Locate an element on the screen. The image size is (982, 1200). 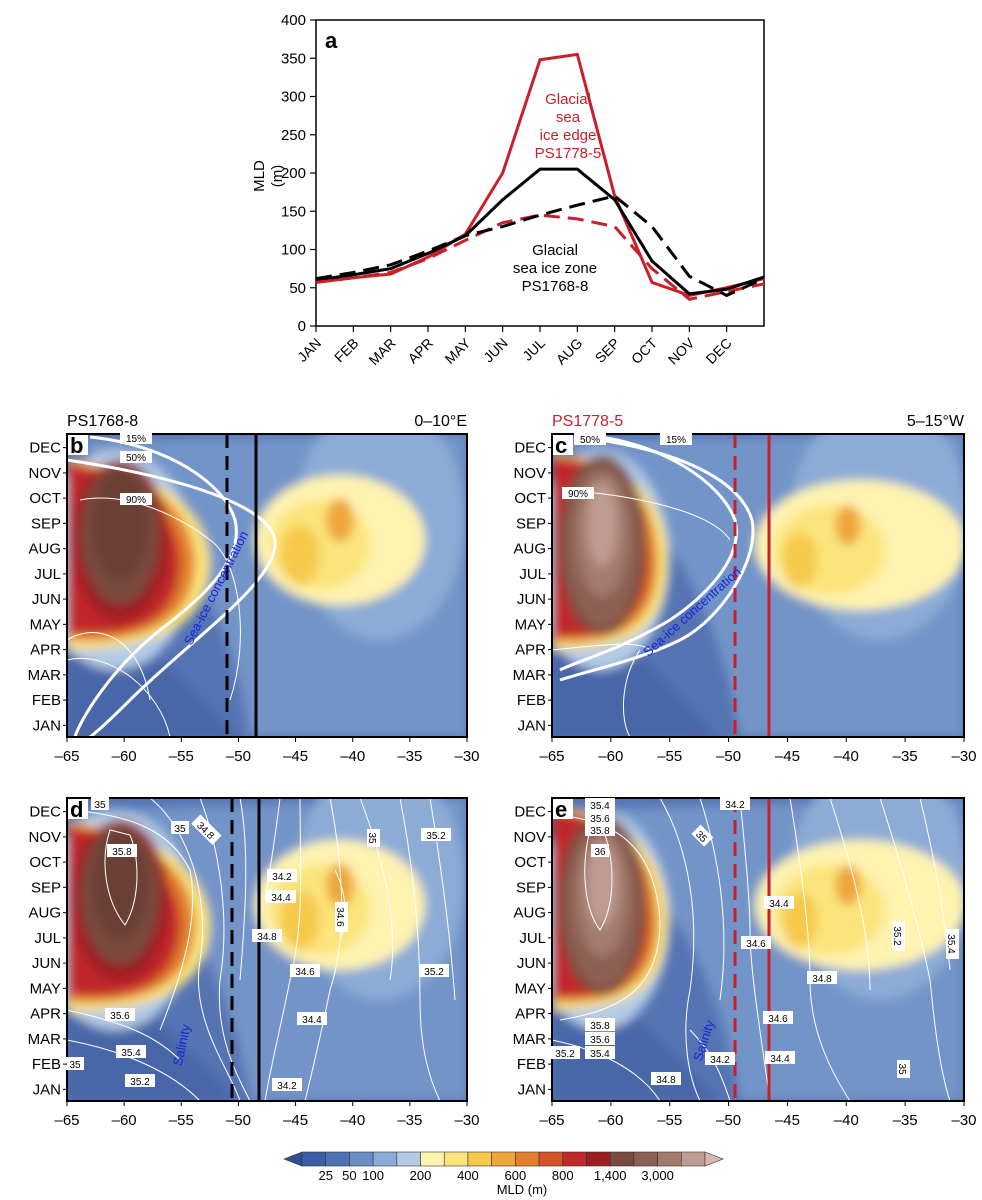
black-label-line1: Glacial is located at coordinates (555, 250).